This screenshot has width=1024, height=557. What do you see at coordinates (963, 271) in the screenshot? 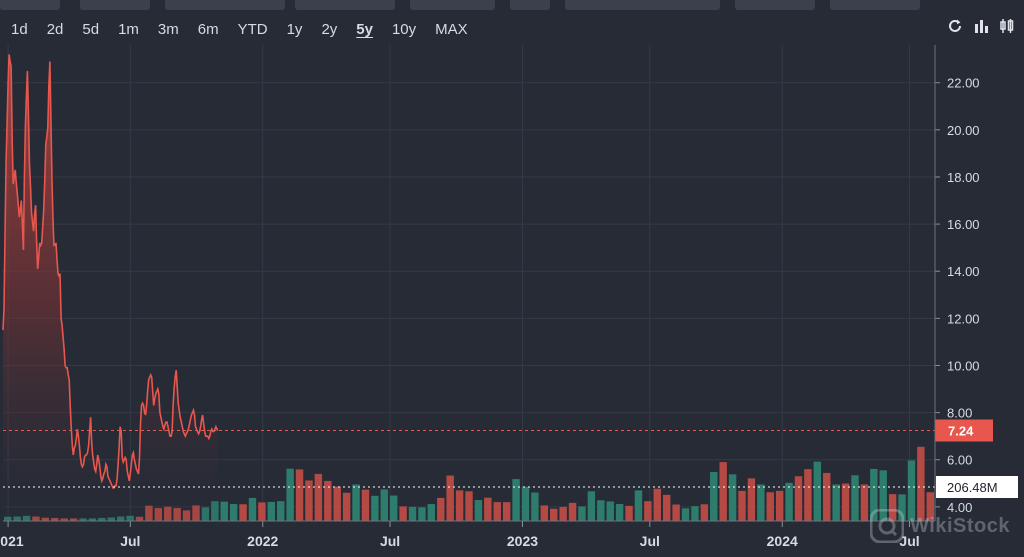
I see `y-tick-label: 14.00` at bounding box center [963, 271].